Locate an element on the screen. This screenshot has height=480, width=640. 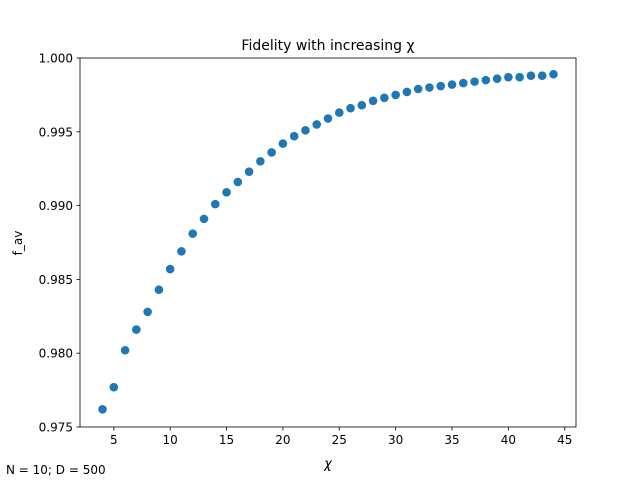
y-tick-label: 0.995 is located at coordinates (56, 132).